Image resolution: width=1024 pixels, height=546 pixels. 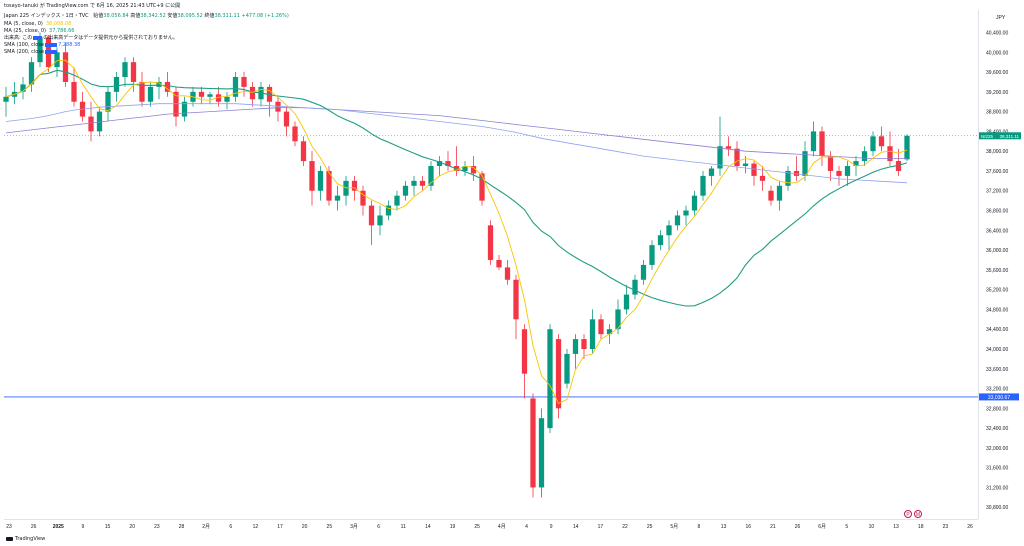 What do you see at coordinates (997, 172) in the screenshot?
I see `price-tick-label: 37,600.00` at bounding box center [997, 172].